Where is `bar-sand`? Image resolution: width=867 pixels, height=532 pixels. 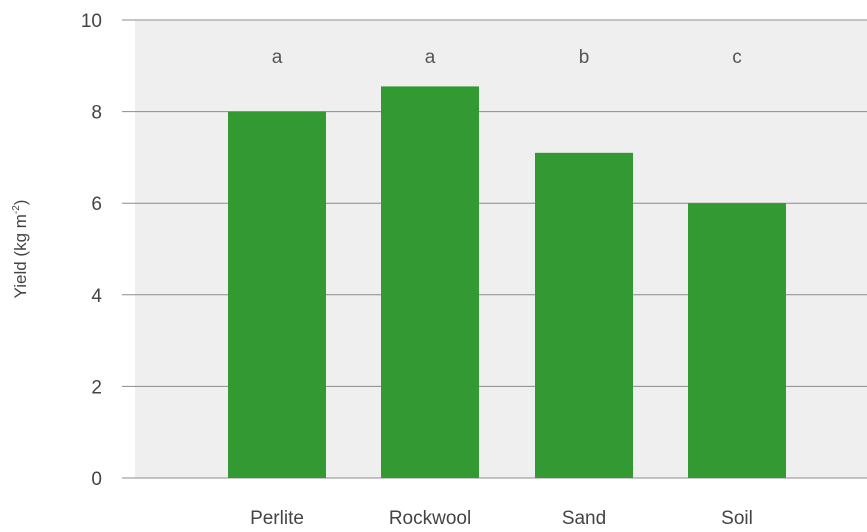
bar-sand is located at coordinates (584, 315).